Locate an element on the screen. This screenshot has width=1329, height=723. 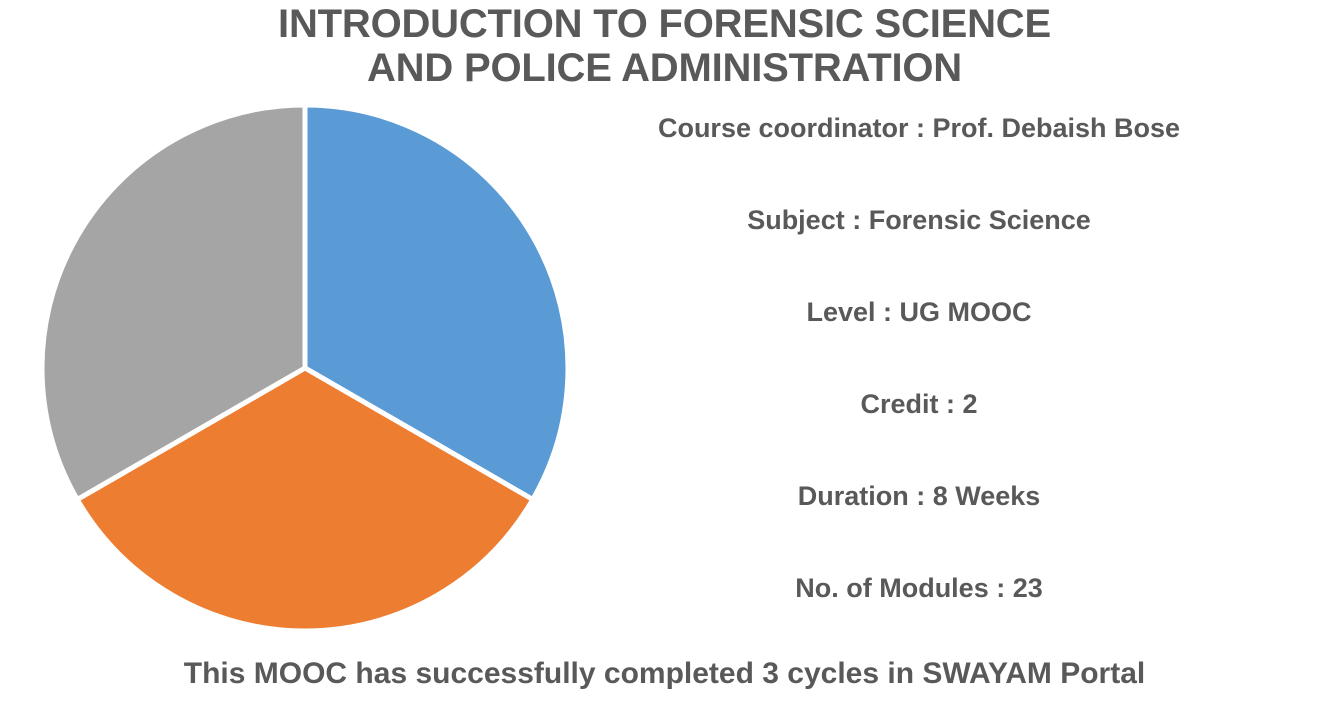
info-line-subject: Subject : Forensic Science is located at coordinates (919, 220).